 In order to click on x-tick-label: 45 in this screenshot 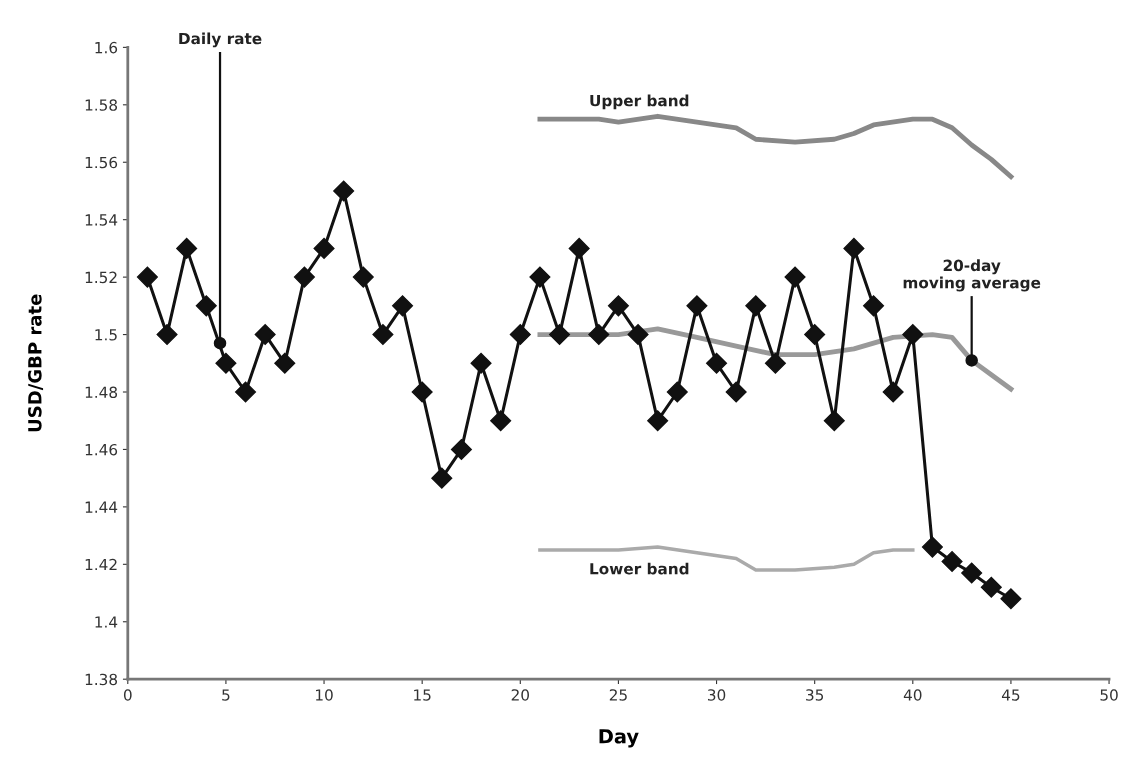, I will do `click(1010, 695)`.